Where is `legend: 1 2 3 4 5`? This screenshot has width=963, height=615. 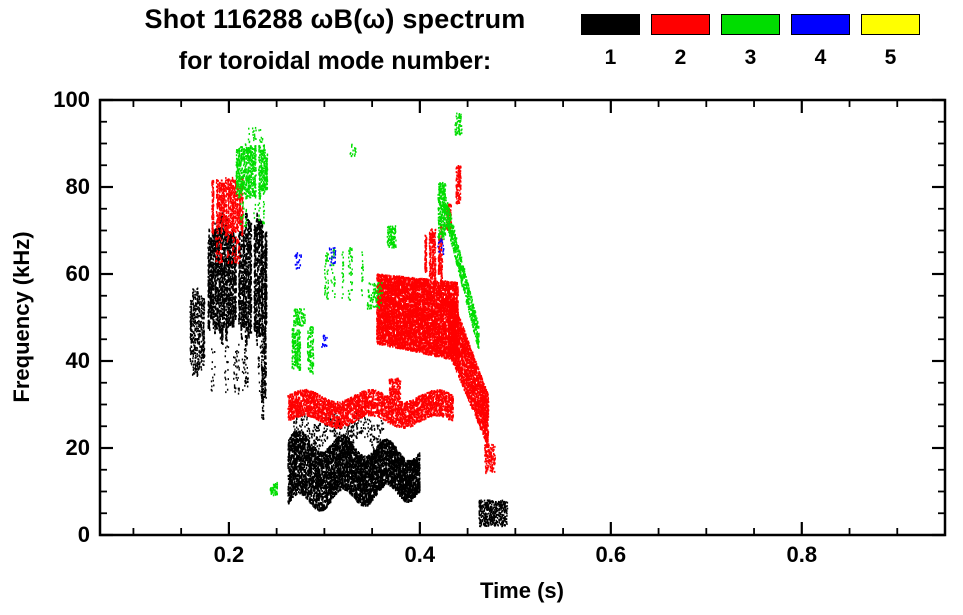
legend: 1 2 3 4 5 is located at coordinates (750, 41).